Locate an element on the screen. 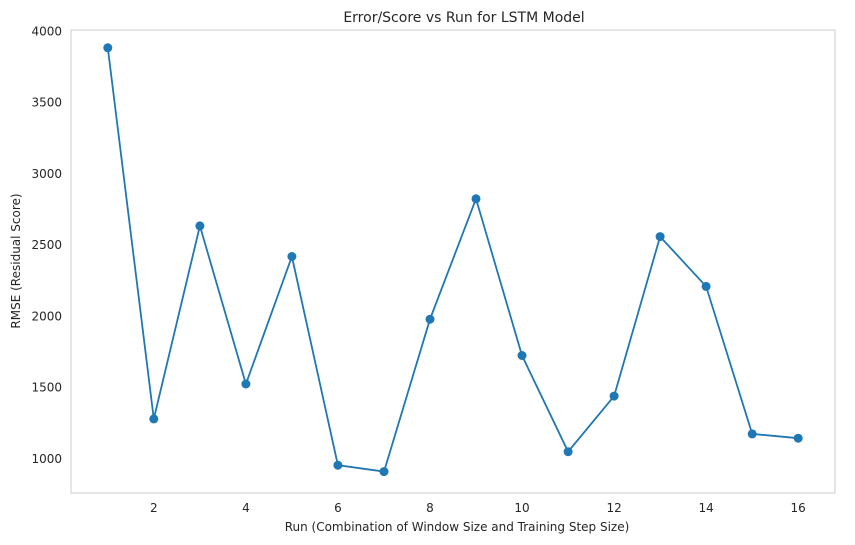  y-tick-label: 2500 is located at coordinates (46, 245).